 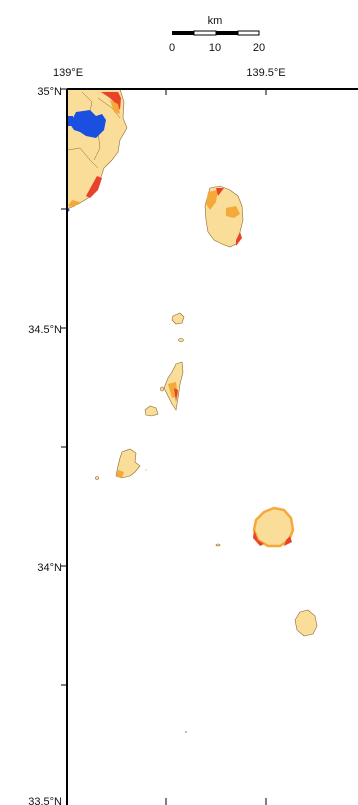 I want to click on island-toshima, so click(x=178, y=327).